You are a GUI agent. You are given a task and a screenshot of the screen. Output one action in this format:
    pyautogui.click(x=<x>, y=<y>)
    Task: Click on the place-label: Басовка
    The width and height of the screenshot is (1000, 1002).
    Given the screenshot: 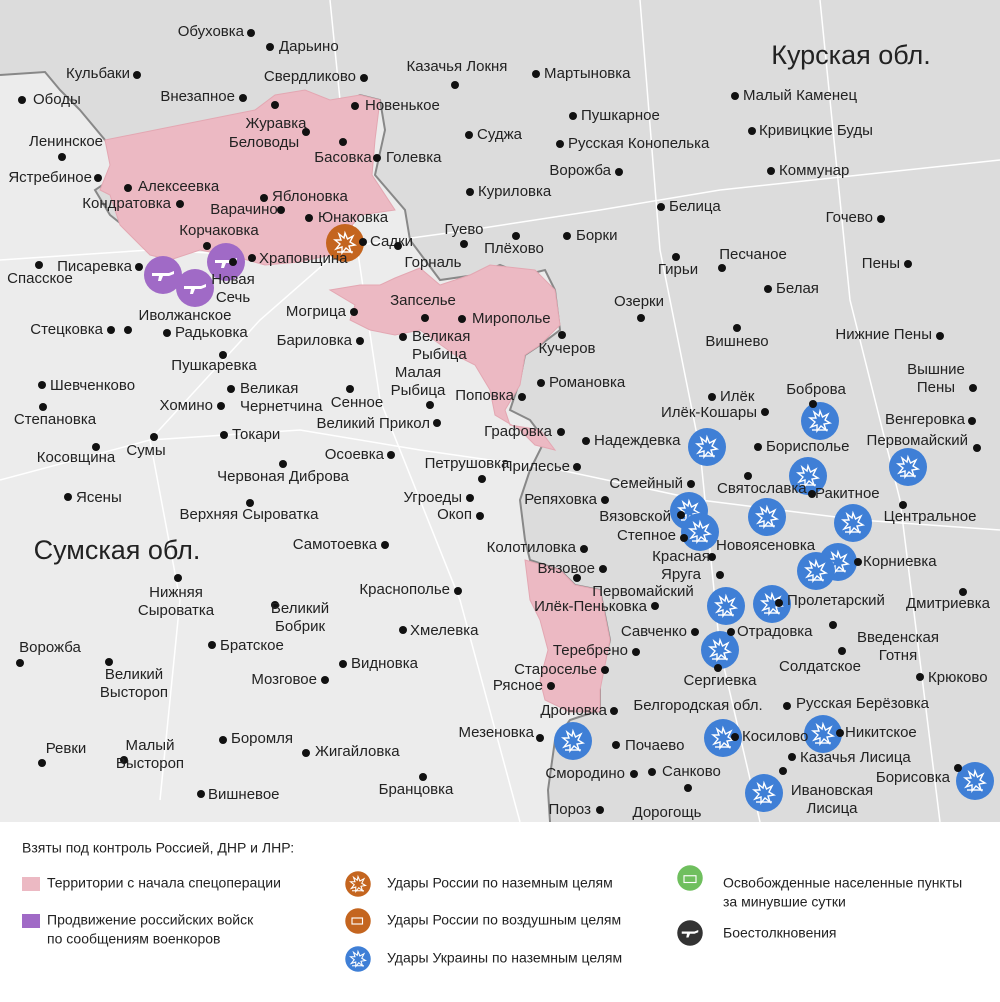 What is the action you would take?
    pyautogui.click(x=343, y=157)
    